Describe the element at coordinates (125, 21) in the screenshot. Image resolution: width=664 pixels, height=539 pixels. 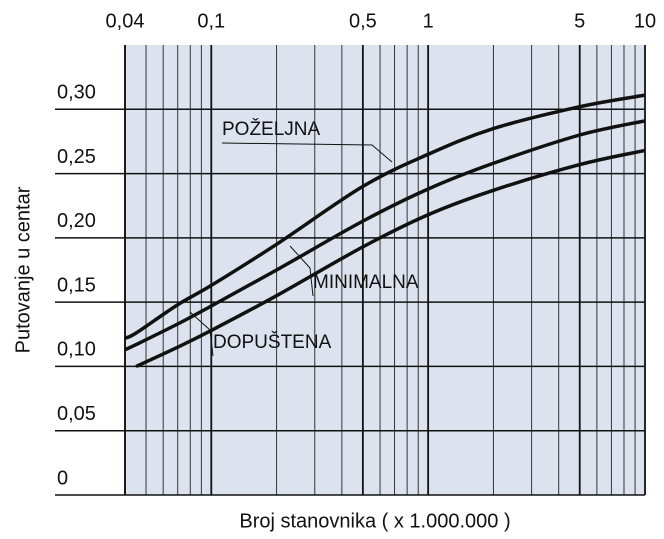
I see `x-tick-label: 0,04` at that location.